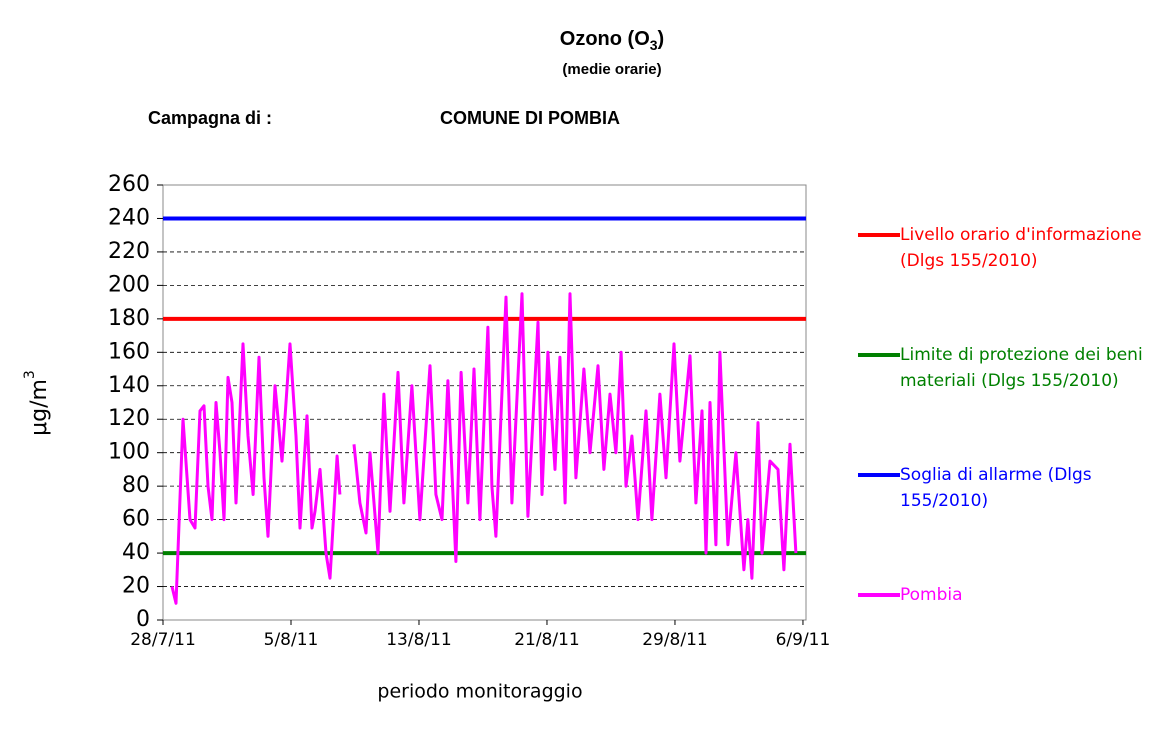 This screenshot has height=729, width=1160. Describe the element at coordinates (547, 640) in the screenshot. I see `x-tick-label: 21/8/11` at that location.